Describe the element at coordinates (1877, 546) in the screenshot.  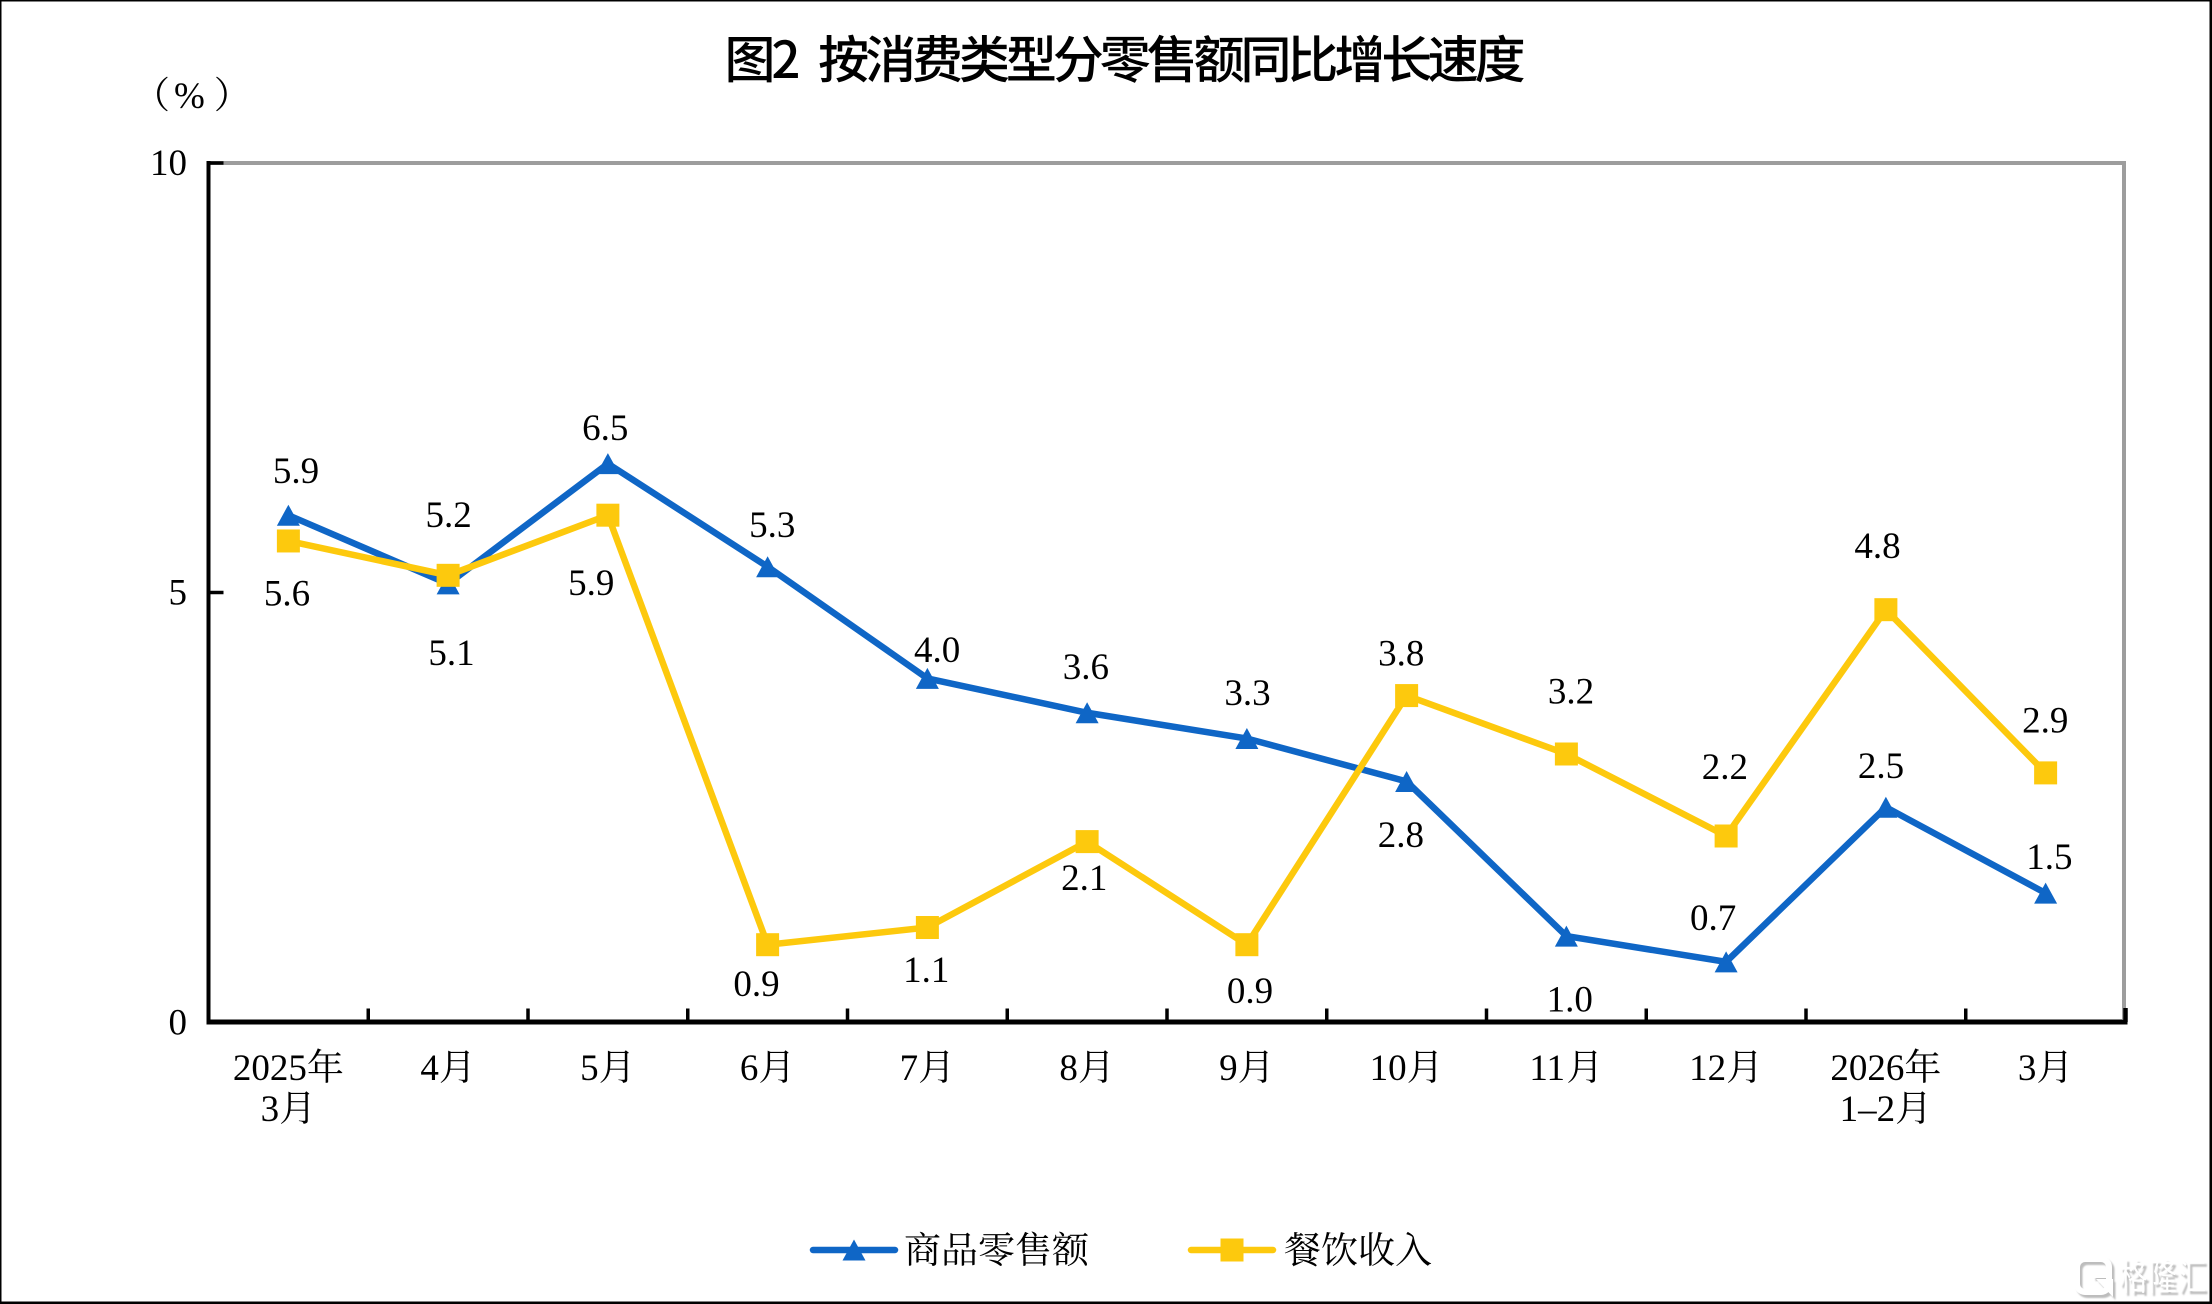
I see `svg-text: 4.8` at that location.